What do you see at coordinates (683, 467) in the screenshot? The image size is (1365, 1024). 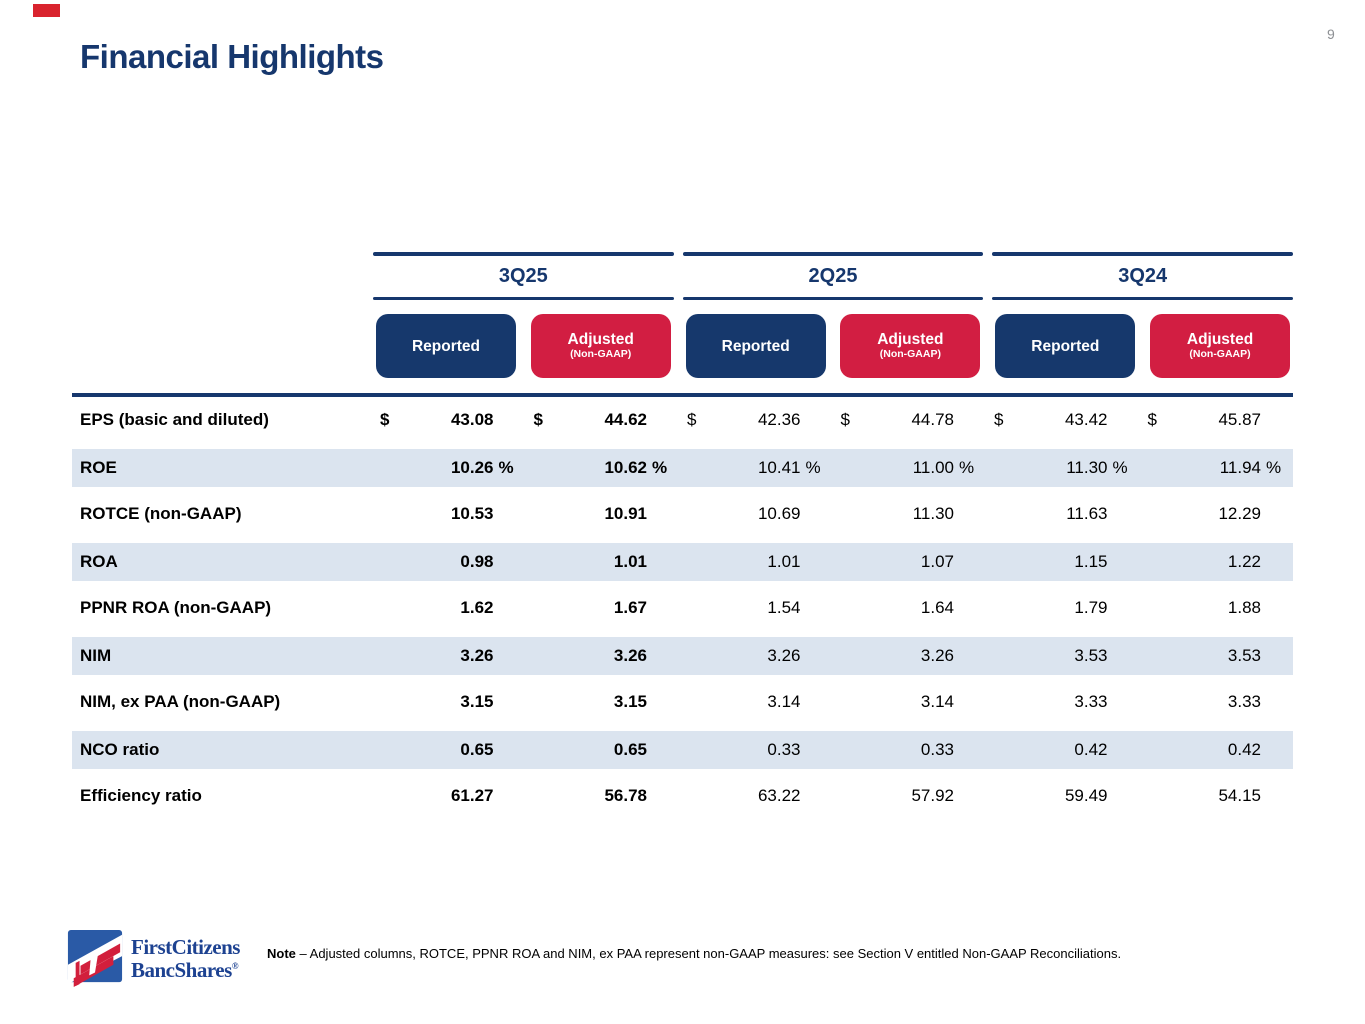 I see `table-row: ROE 10.26% 10.62% 10.41% 11.00% 11.30% 11.94%` at bounding box center [683, 467].